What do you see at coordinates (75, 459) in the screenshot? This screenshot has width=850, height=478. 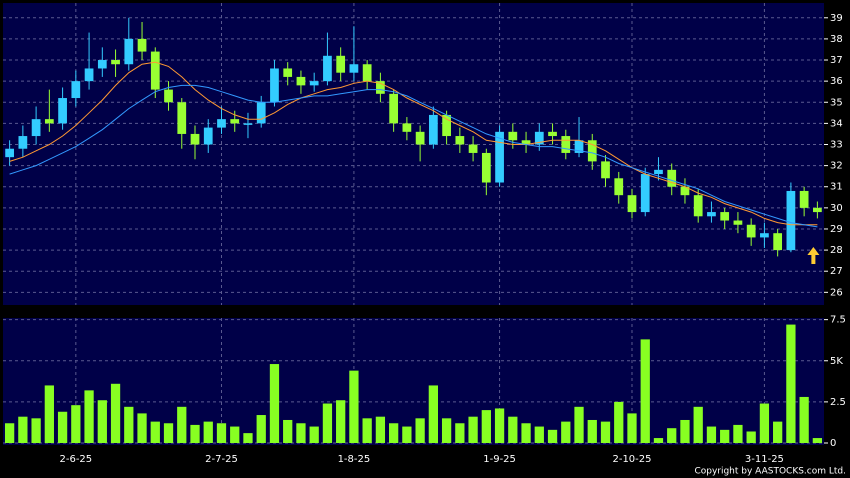 I see `x-tick-label: 2-6-25` at bounding box center [75, 459].